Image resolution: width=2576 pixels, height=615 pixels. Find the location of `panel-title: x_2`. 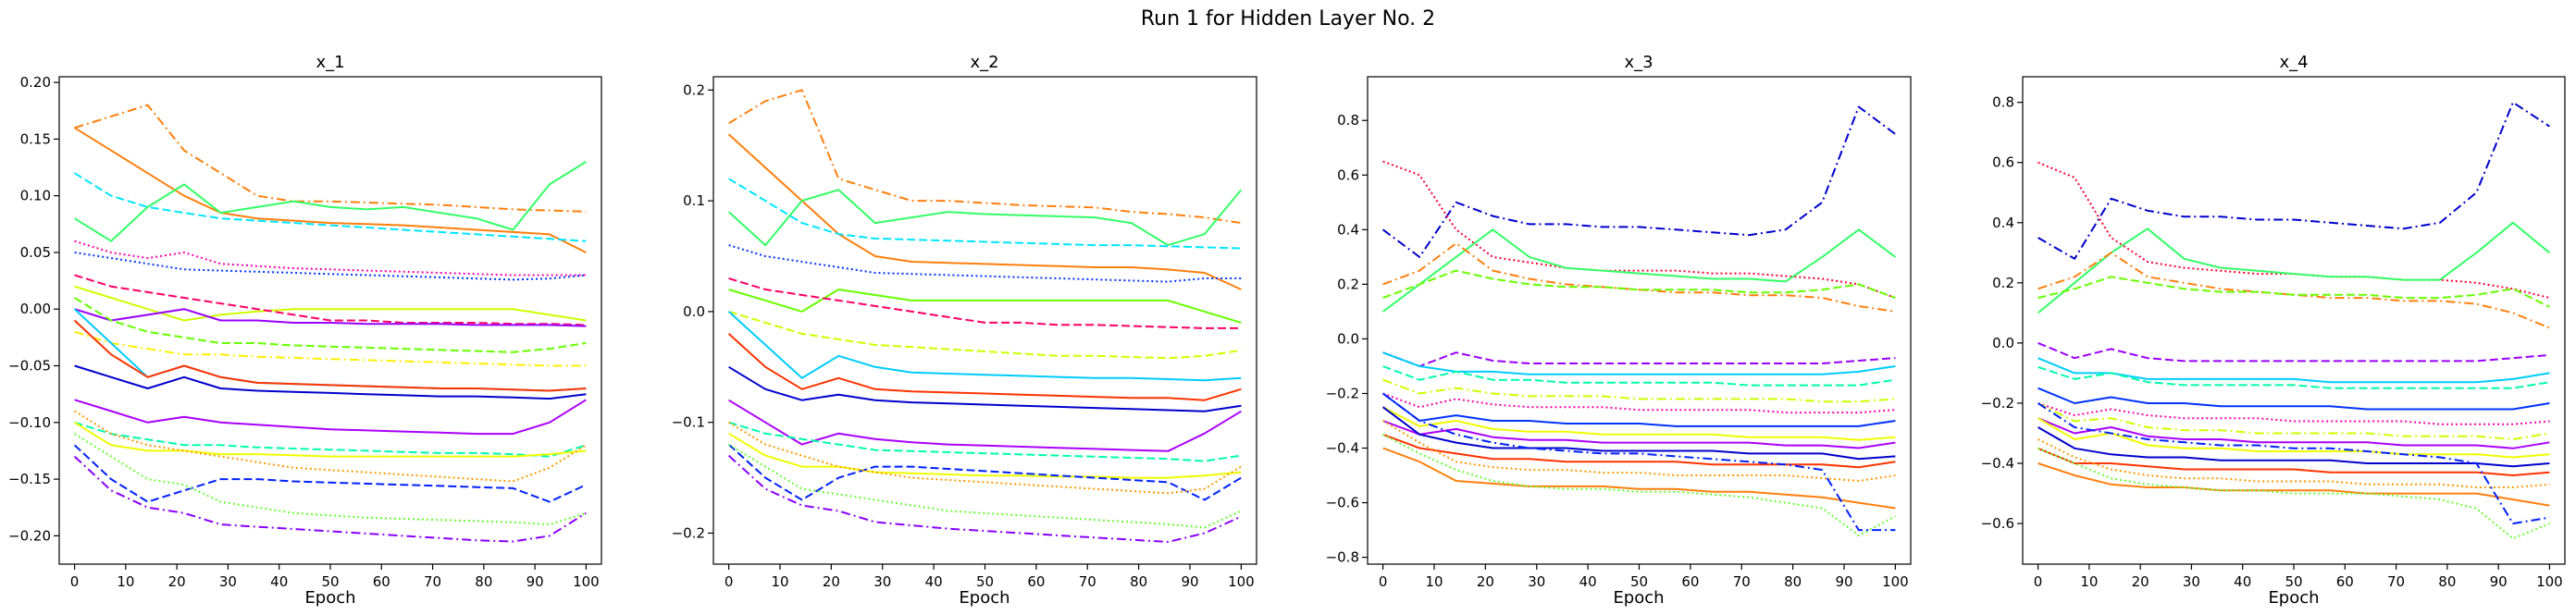

panel-title: x_2 is located at coordinates (984, 62).